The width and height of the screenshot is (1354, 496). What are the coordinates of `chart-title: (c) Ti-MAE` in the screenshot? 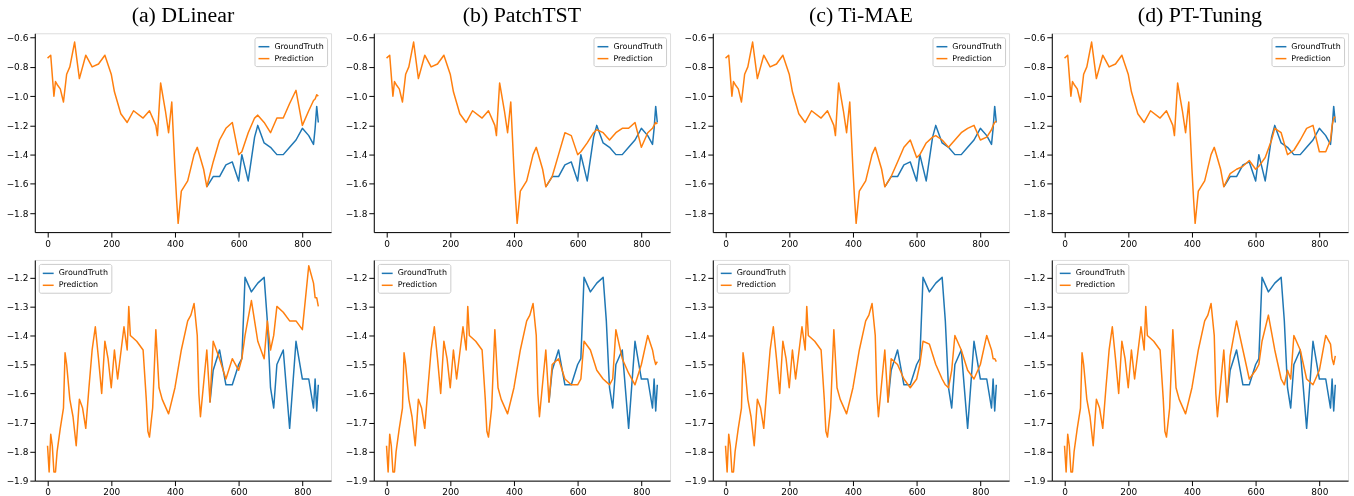 It's located at (860, 15).